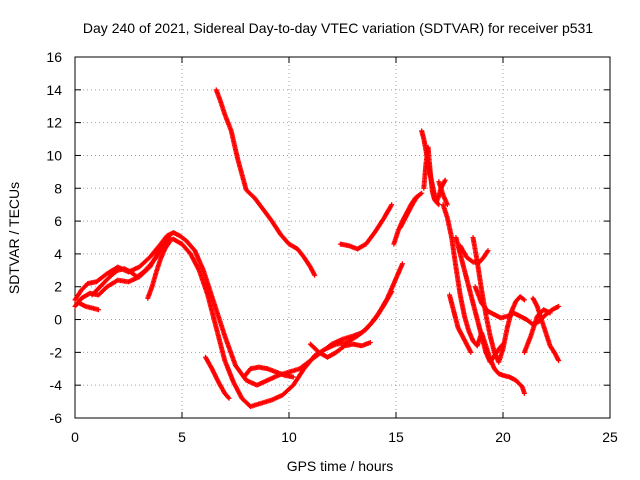  What do you see at coordinates (460, 323) in the screenshot?
I see `series-arc-v` at bounding box center [460, 323].